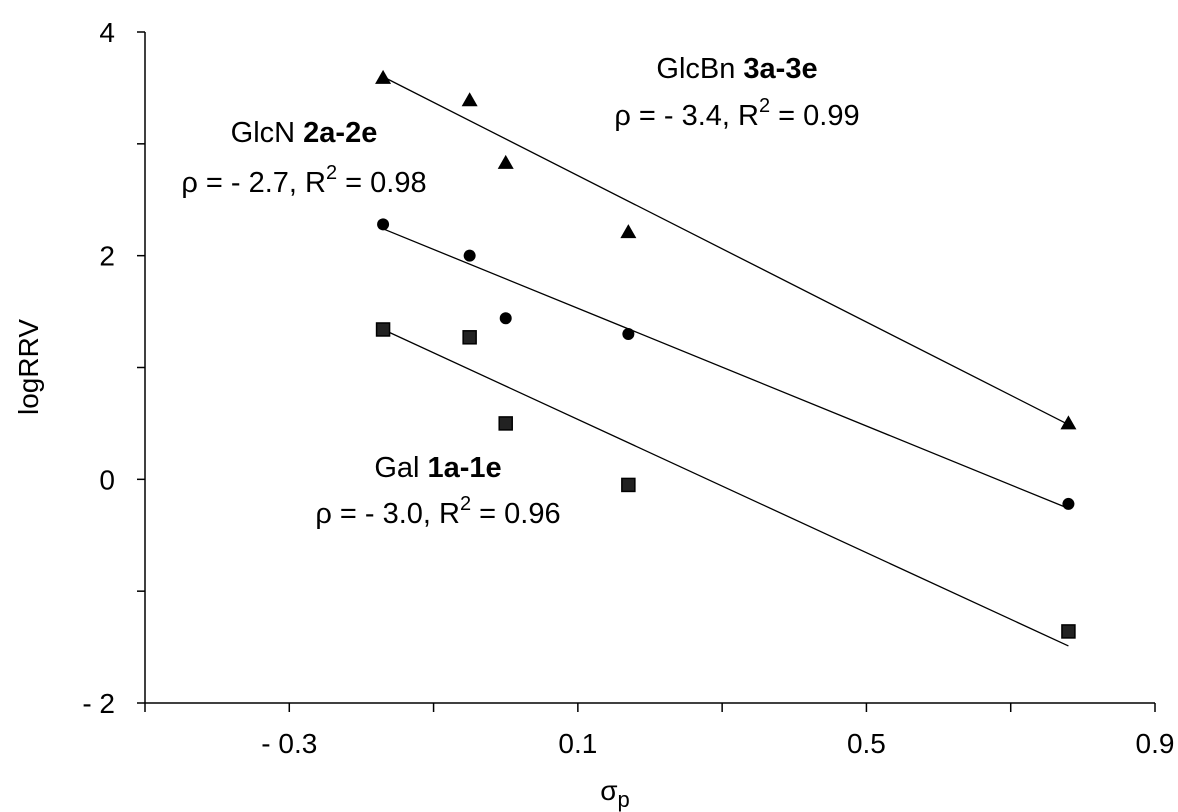 This screenshot has height=812, width=1178. What do you see at coordinates (98, 703) in the screenshot?
I see `y-tick-label: - 2` at bounding box center [98, 703].